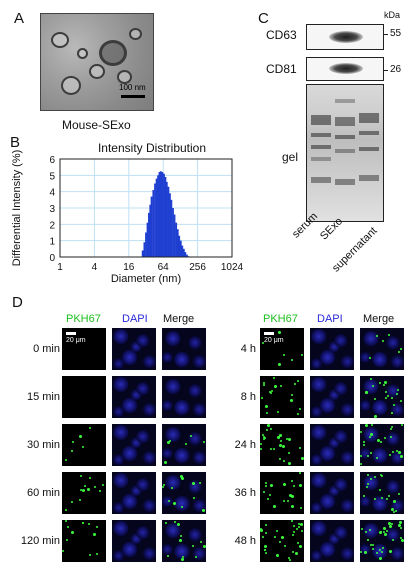 The image size is (415, 570). What do you see at coordinates (245, 493) in the screenshot?
I see `timepoint-label: 36 h` at bounding box center [245, 493].